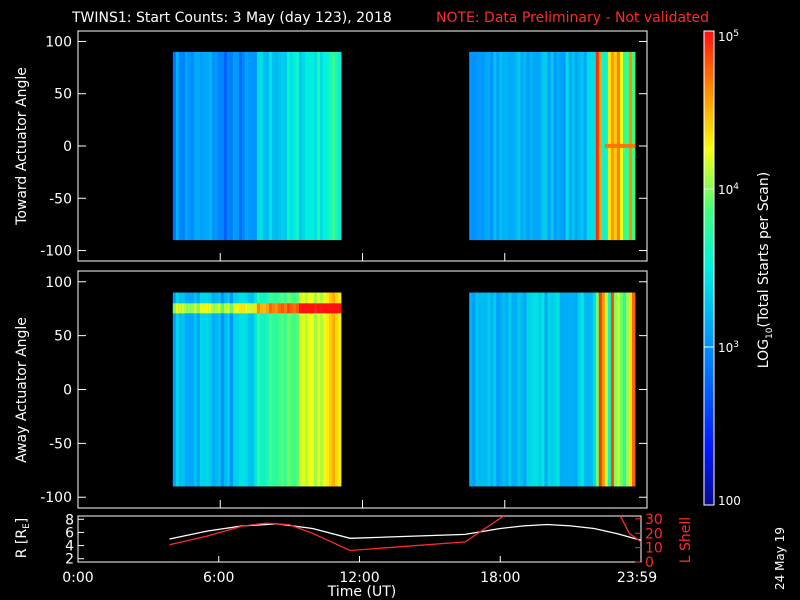 Image resolution: width=800 pixels, height=600 pixels. I want to click on x-tick-label: 6:00, so click(218, 578).